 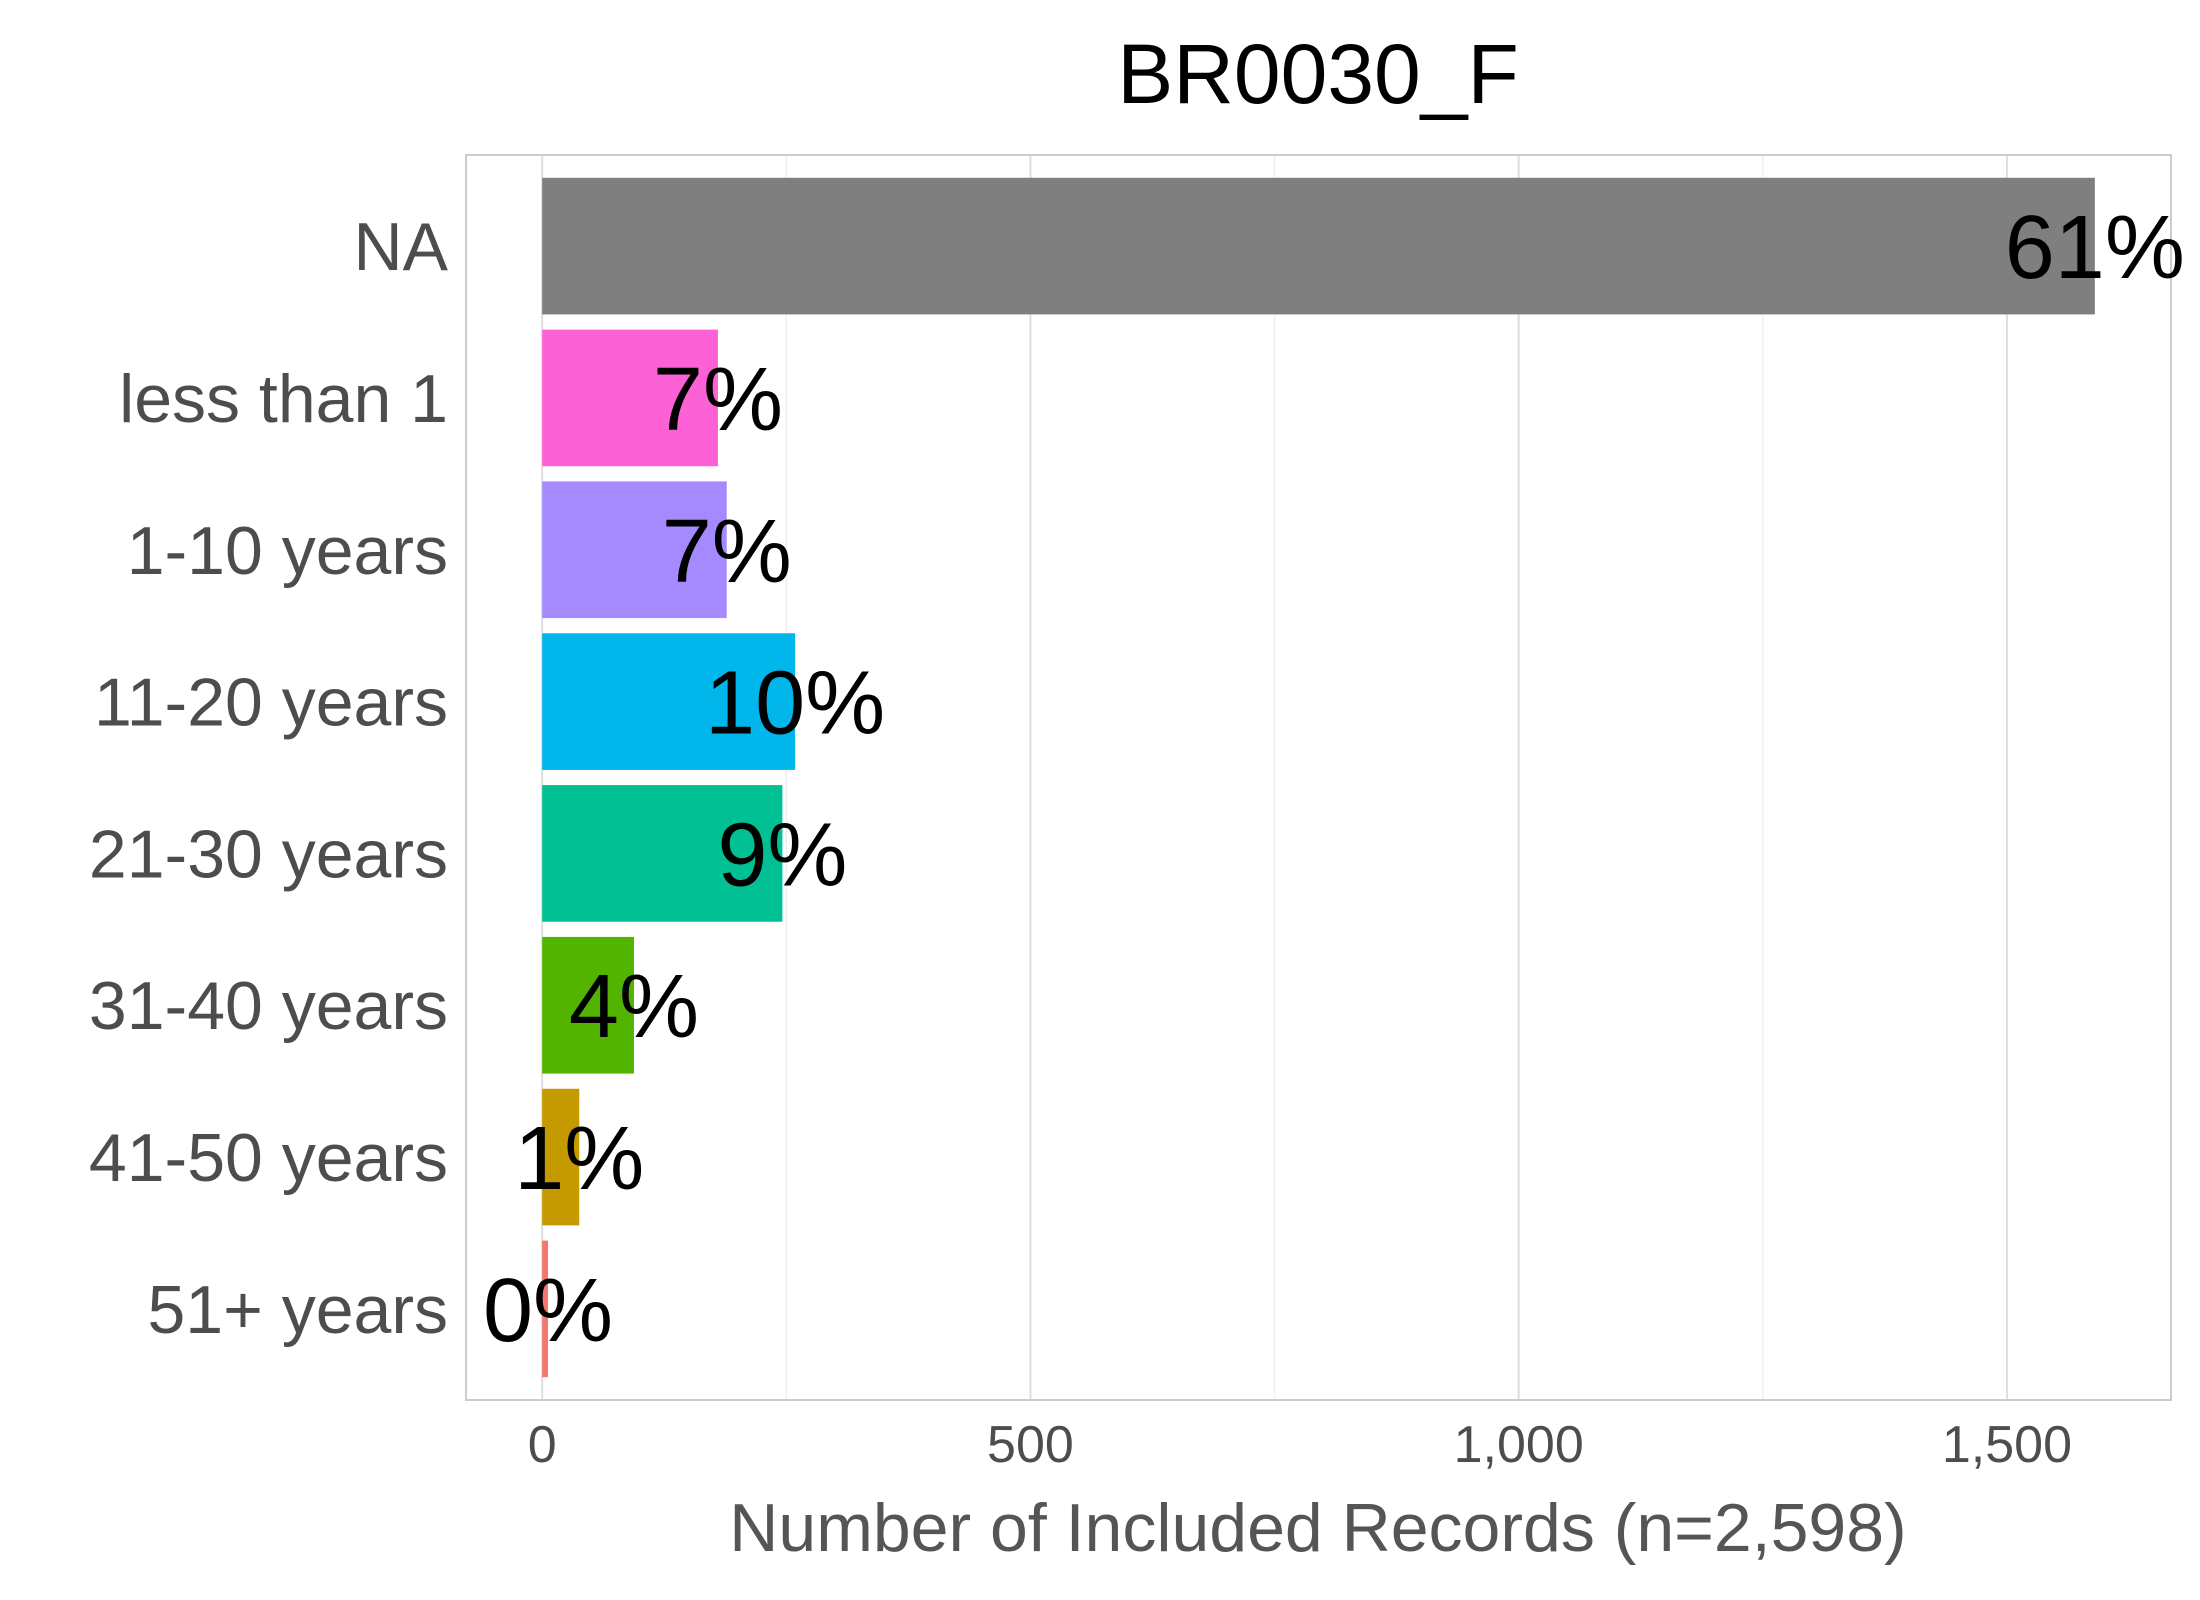 What do you see at coordinates (283, 399) in the screenshot?
I see `y-tick-label: less than 1` at bounding box center [283, 399].